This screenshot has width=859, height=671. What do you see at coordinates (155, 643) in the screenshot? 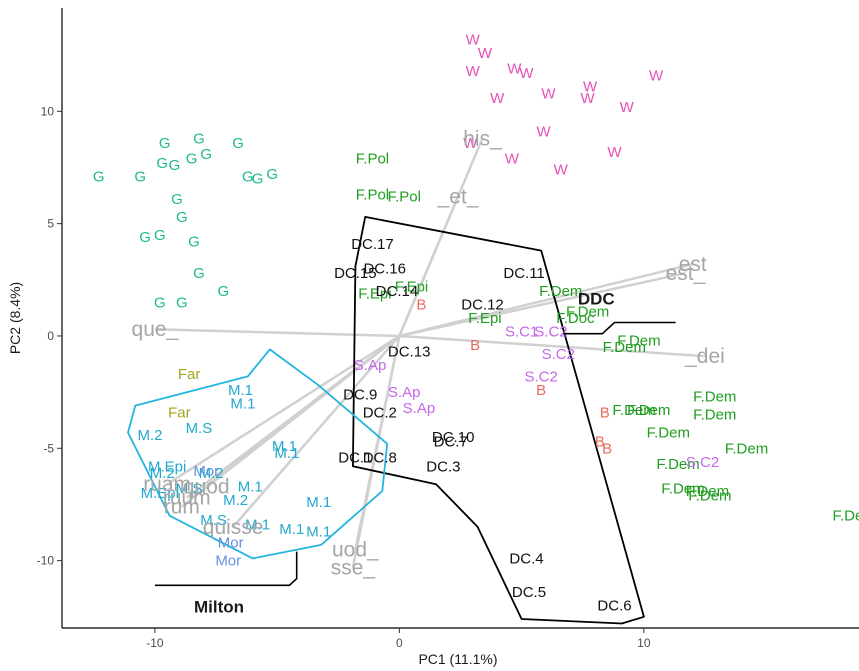
I see `x-tick-label: -10` at bounding box center [155, 643].